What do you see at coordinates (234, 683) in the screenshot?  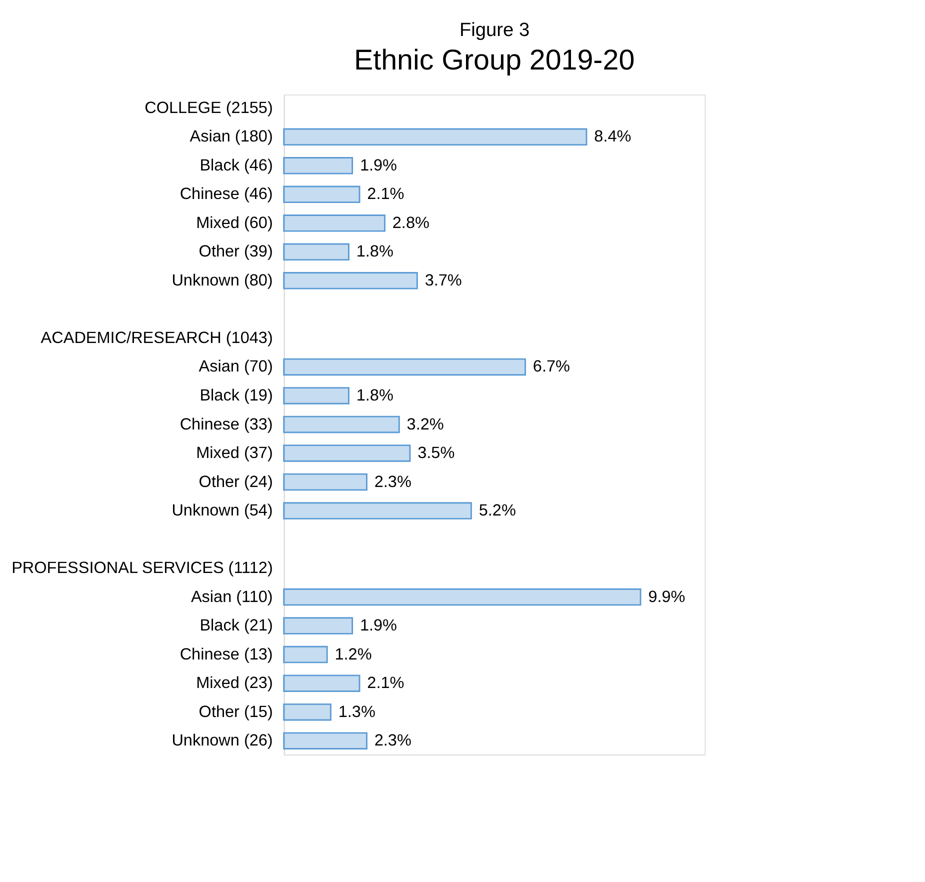 I see `y-tick-label: Mixed (23)` at bounding box center [234, 683].